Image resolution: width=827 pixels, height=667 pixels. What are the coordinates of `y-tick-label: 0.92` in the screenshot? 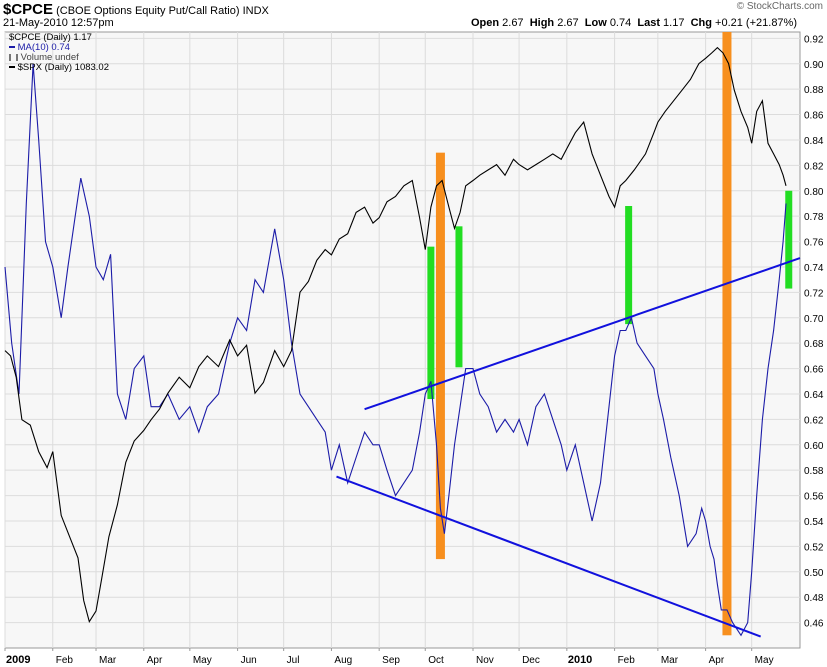 It's located at (814, 39).